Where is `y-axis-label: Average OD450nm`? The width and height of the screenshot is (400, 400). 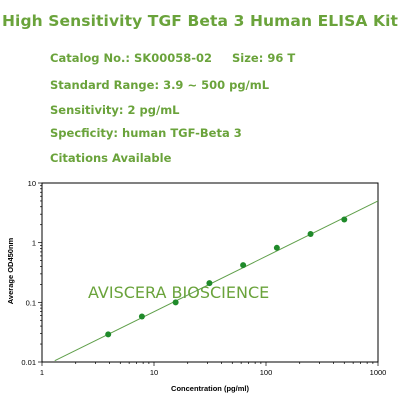
y-axis-label: Average OD450nm is located at coordinates (10, 270).